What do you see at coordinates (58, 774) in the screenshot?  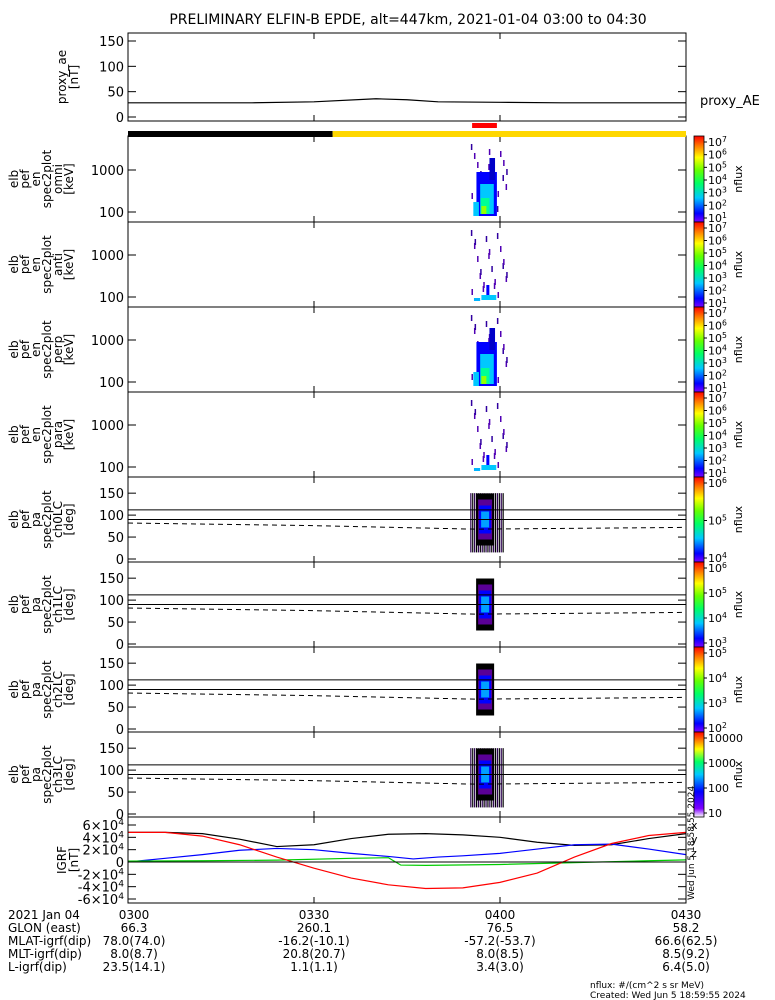 I see `y-axis-label-line: ch3LC` at bounding box center [58, 774].